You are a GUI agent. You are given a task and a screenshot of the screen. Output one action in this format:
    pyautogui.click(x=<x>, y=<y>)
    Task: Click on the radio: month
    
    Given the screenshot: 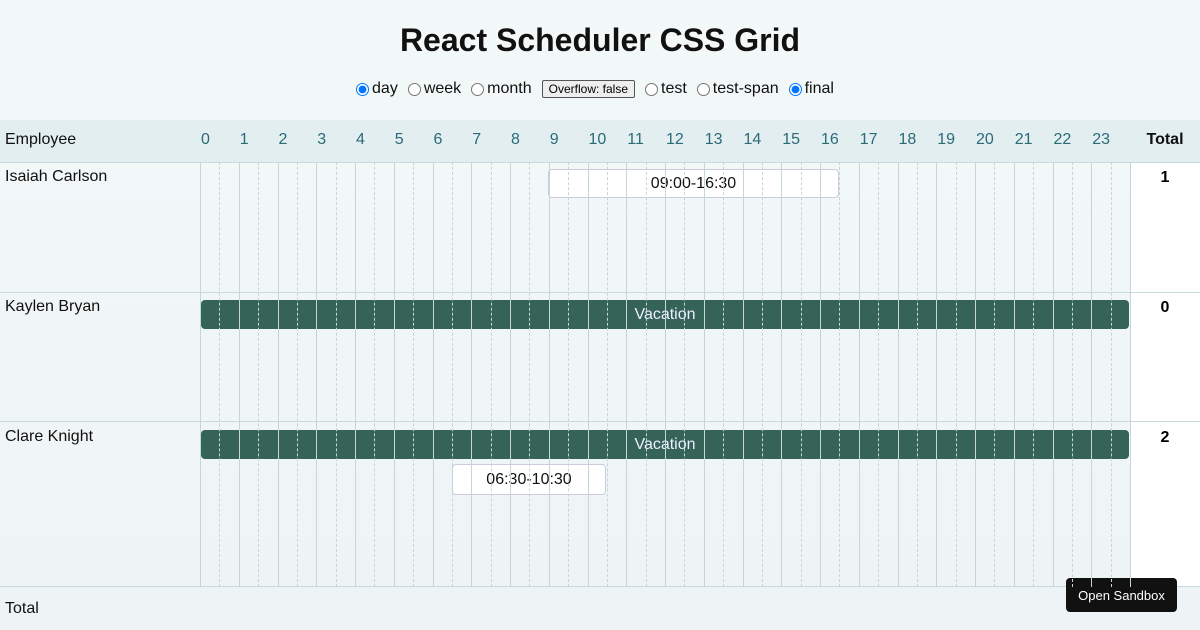 What is the action you would take?
    pyautogui.click(x=501, y=89)
    